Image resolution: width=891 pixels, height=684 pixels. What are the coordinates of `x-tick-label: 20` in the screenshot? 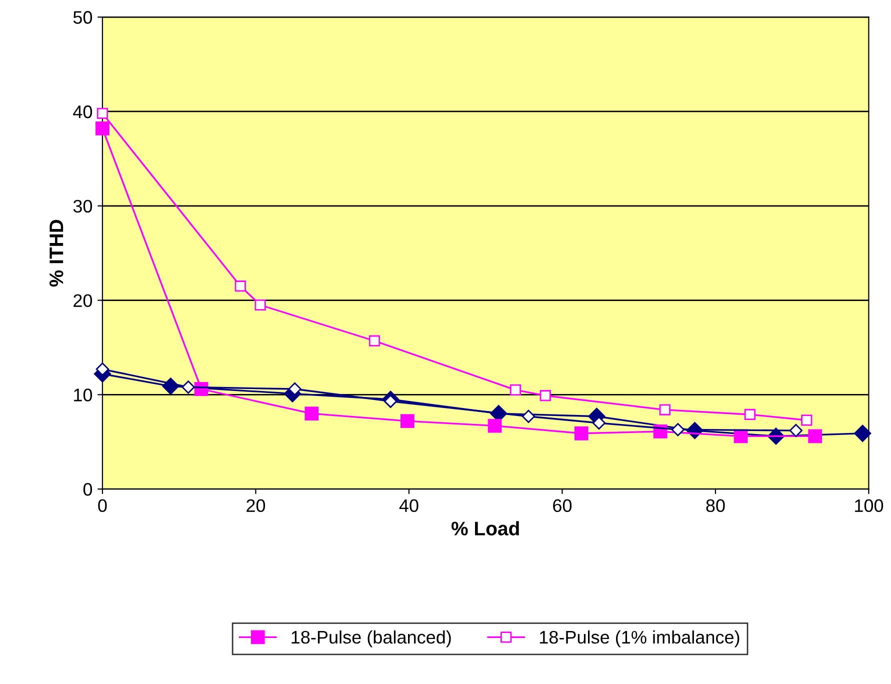 It's located at (256, 505).